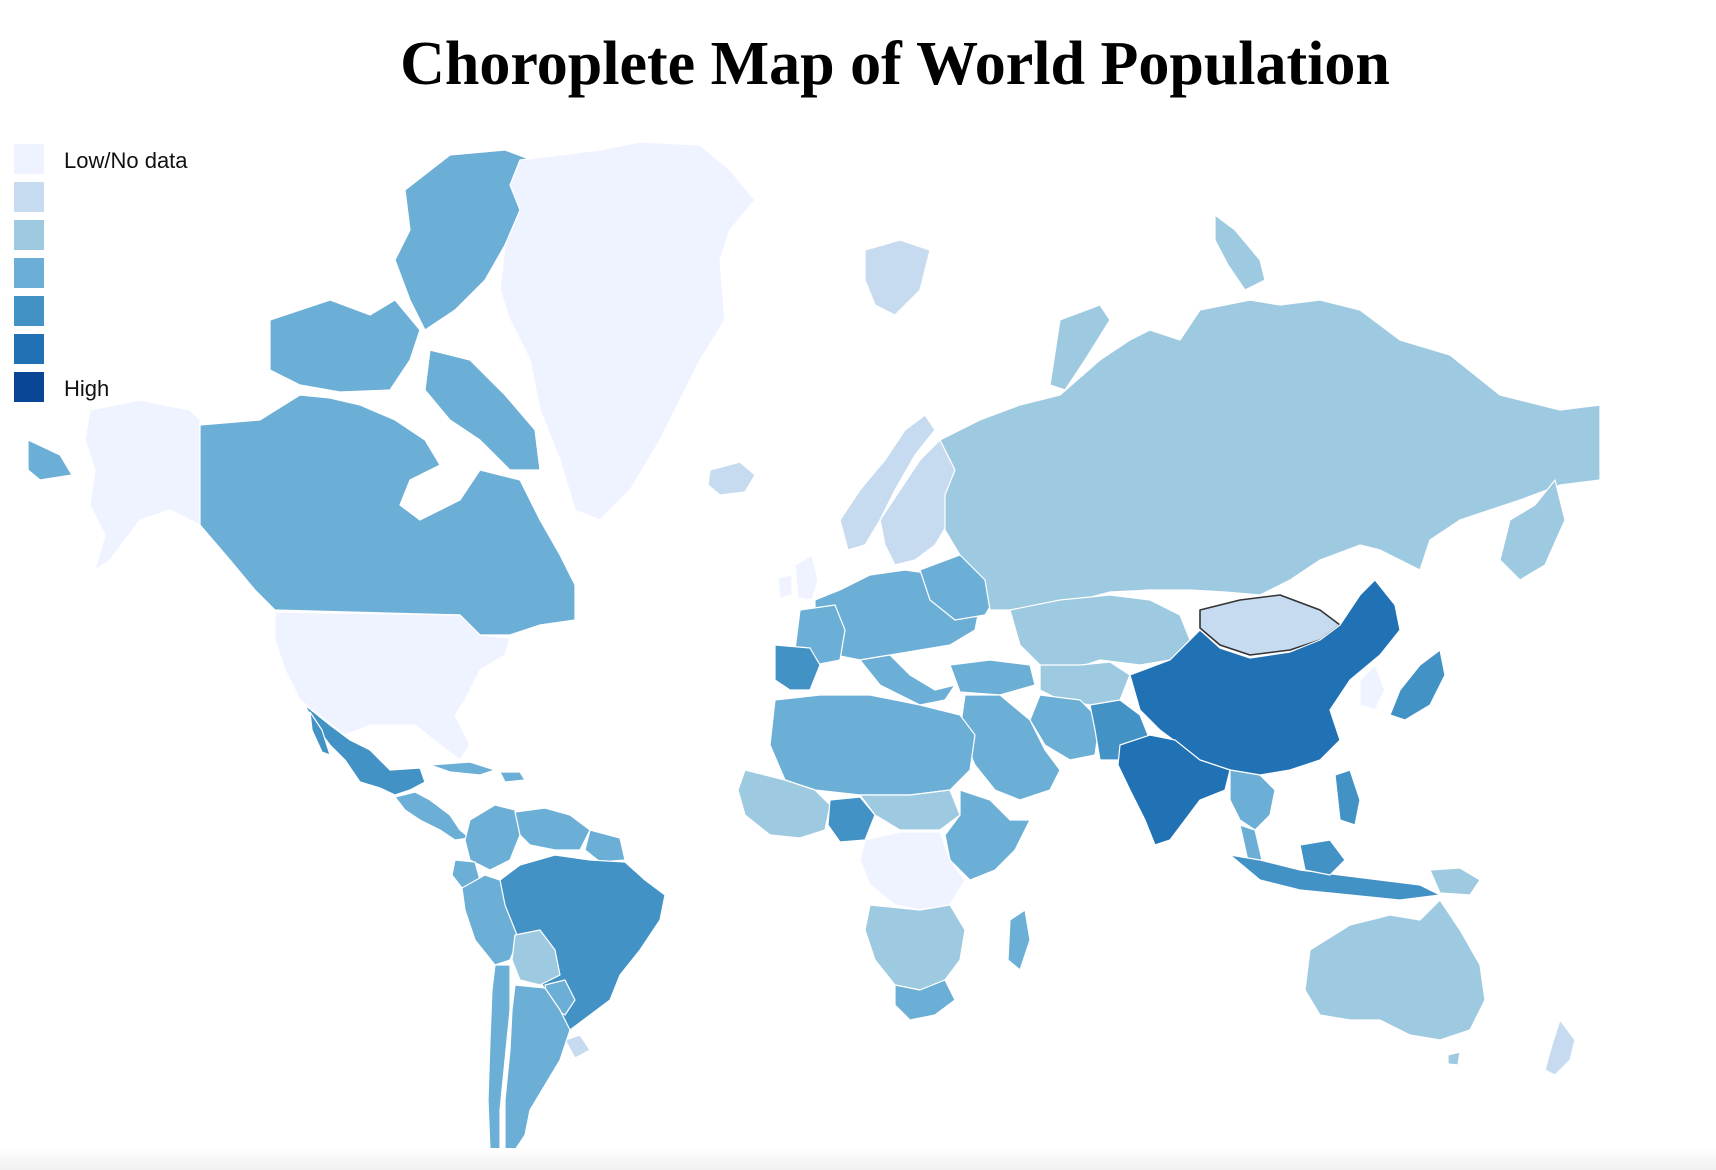 This screenshot has width=1716, height=1170. I want to click on legend-label-high: High, so click(87, 388).